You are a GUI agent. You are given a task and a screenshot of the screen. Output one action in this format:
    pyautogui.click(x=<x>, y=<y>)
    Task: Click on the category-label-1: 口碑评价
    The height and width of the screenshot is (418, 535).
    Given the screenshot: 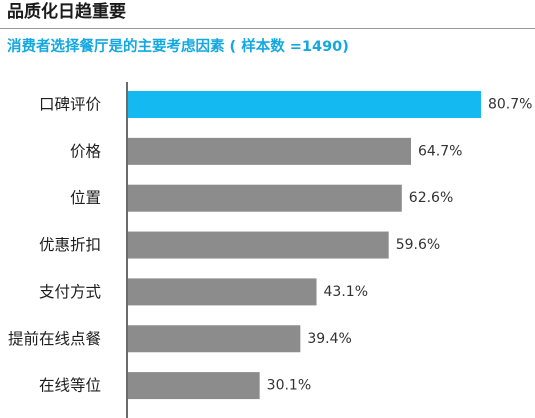 What is the action you would take?
    pyautogui.click(x=70, y=105)
    